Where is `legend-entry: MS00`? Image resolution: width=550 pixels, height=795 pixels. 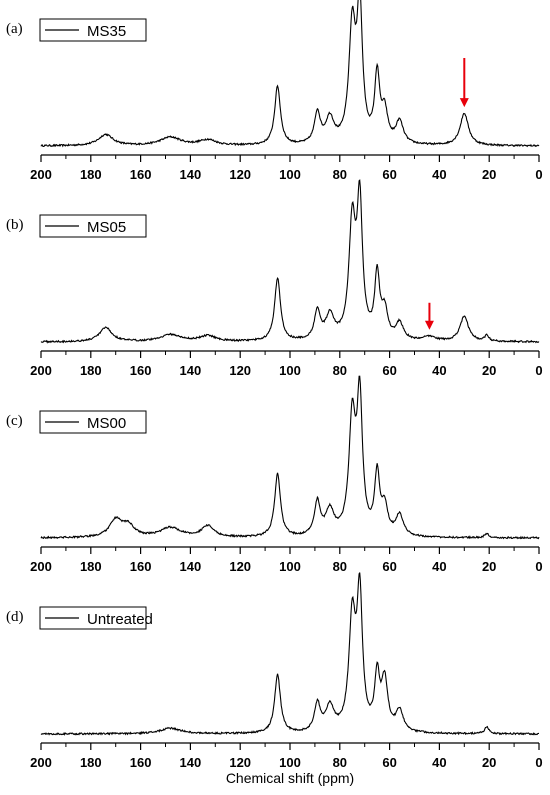 legend-entry: MS00 is located at coordinates (106, 423).